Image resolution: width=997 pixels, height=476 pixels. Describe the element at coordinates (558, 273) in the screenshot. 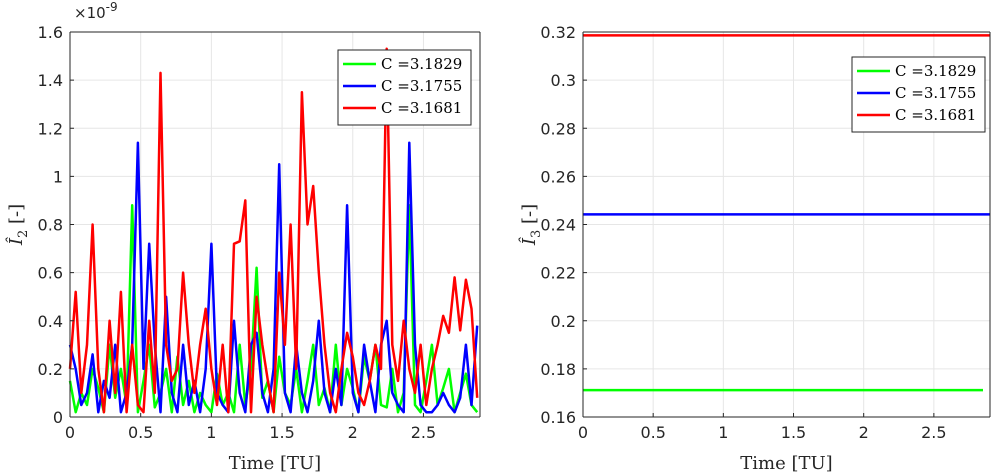

I see `y-tick-label: 0.22` at that location.